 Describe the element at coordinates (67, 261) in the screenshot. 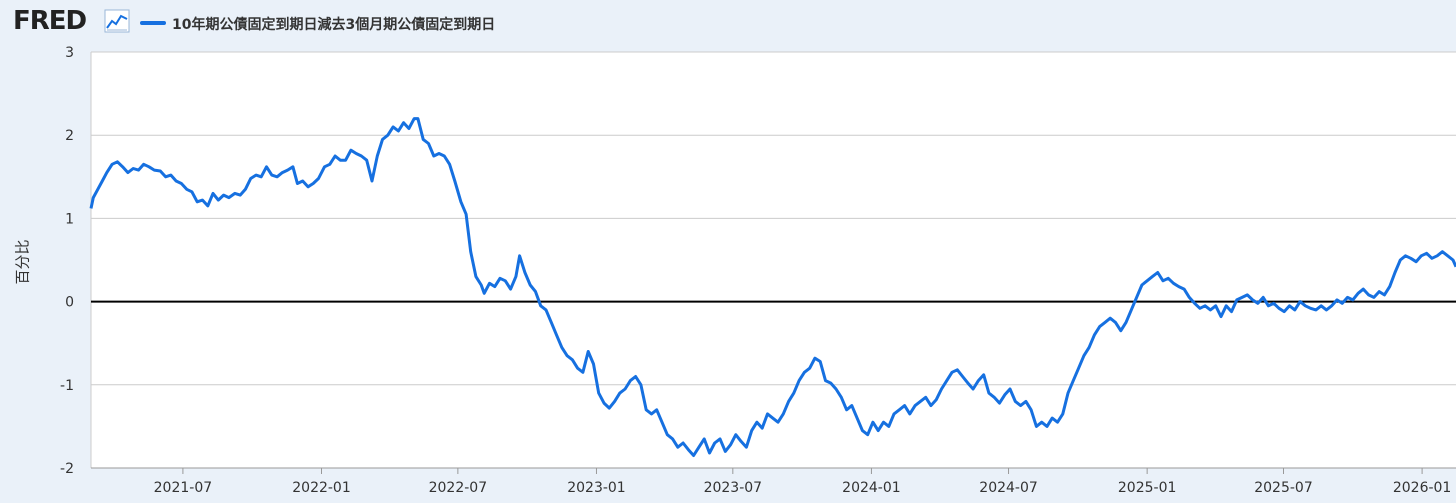

I see `y-axis: 3 2 1 0 -1 -2` at that location.